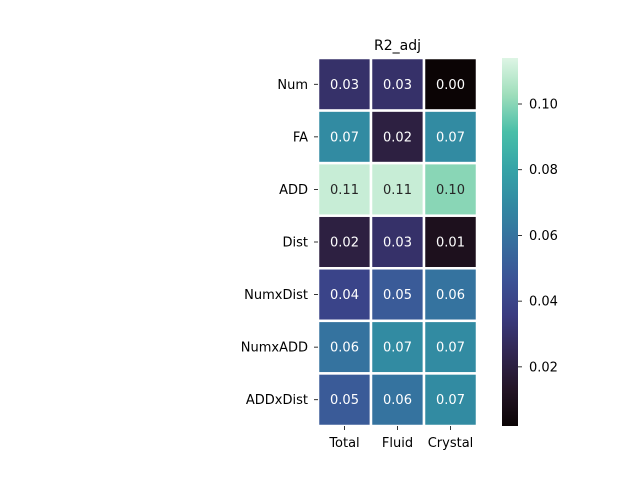  What do you see at coordinates (450, 190) in the screenshot?
I see `cell-value-label: 0.10` at bounding box center [450, 190].